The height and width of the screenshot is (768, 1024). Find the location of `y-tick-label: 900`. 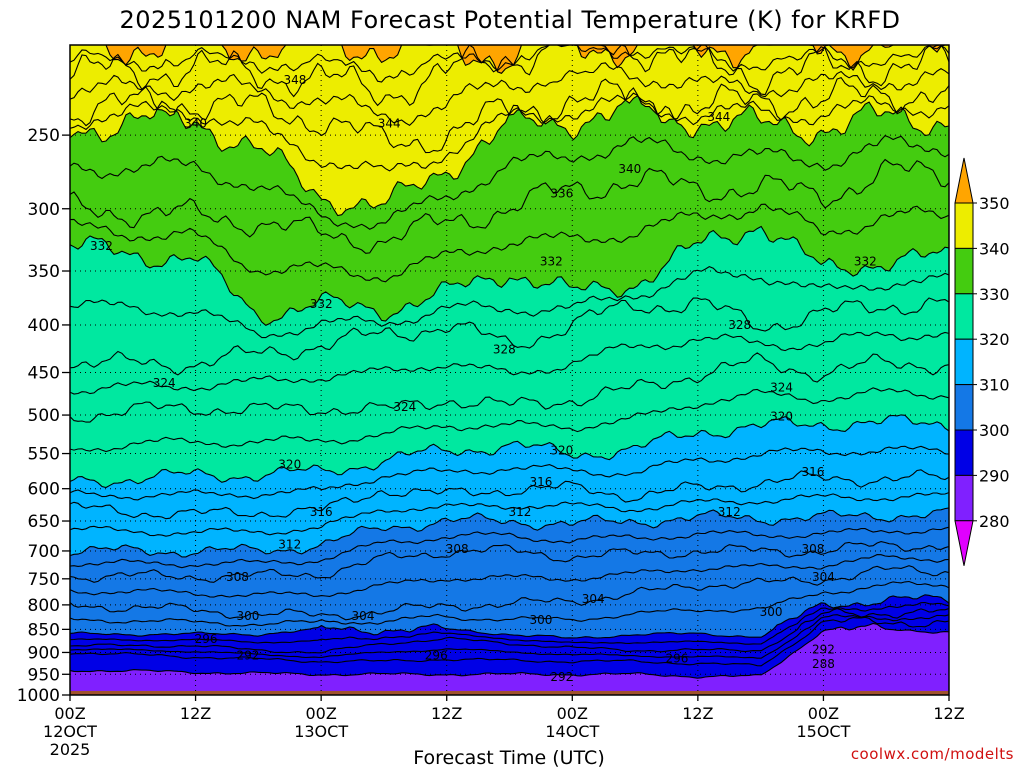

y-tick-label: 900 is located at coordinates (44, 653).